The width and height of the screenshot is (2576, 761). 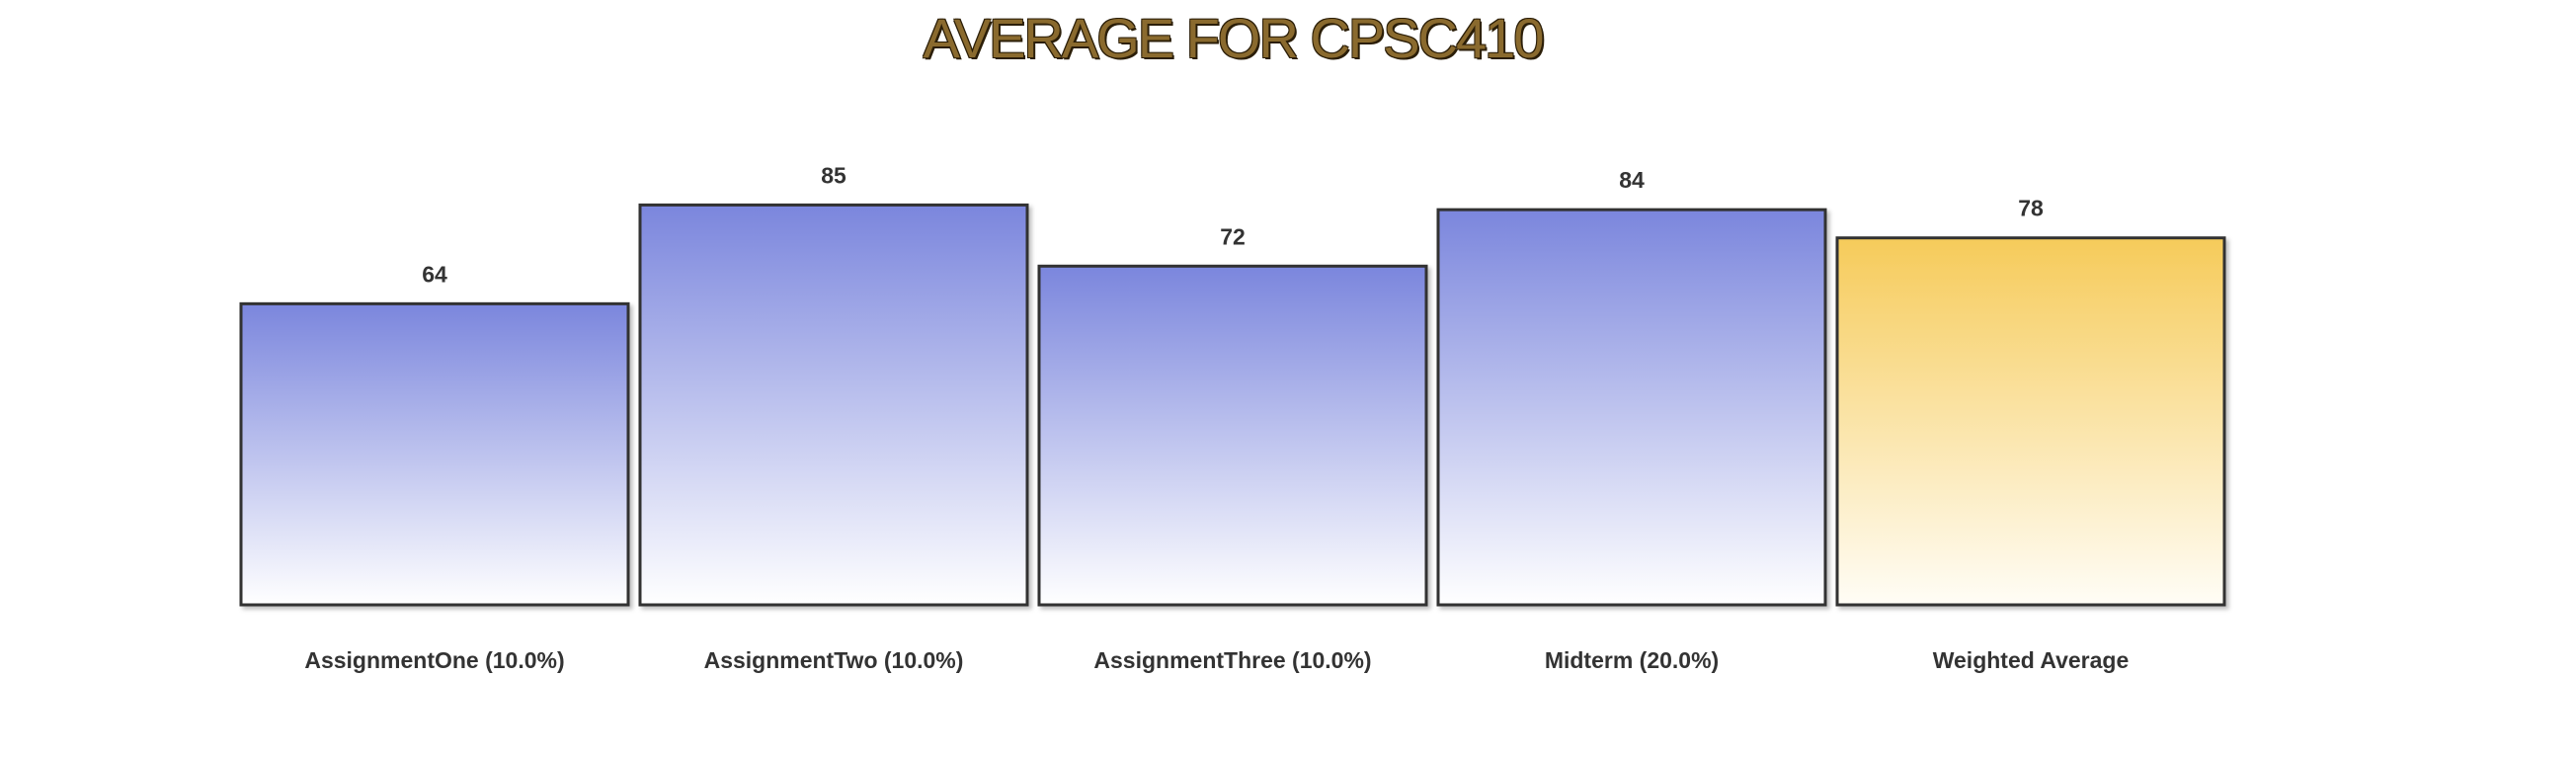 What do you see at coordinates (1233, 236) in the screenshot?
I see `bar-value-label: 72` at bounding box center [1233, 236].